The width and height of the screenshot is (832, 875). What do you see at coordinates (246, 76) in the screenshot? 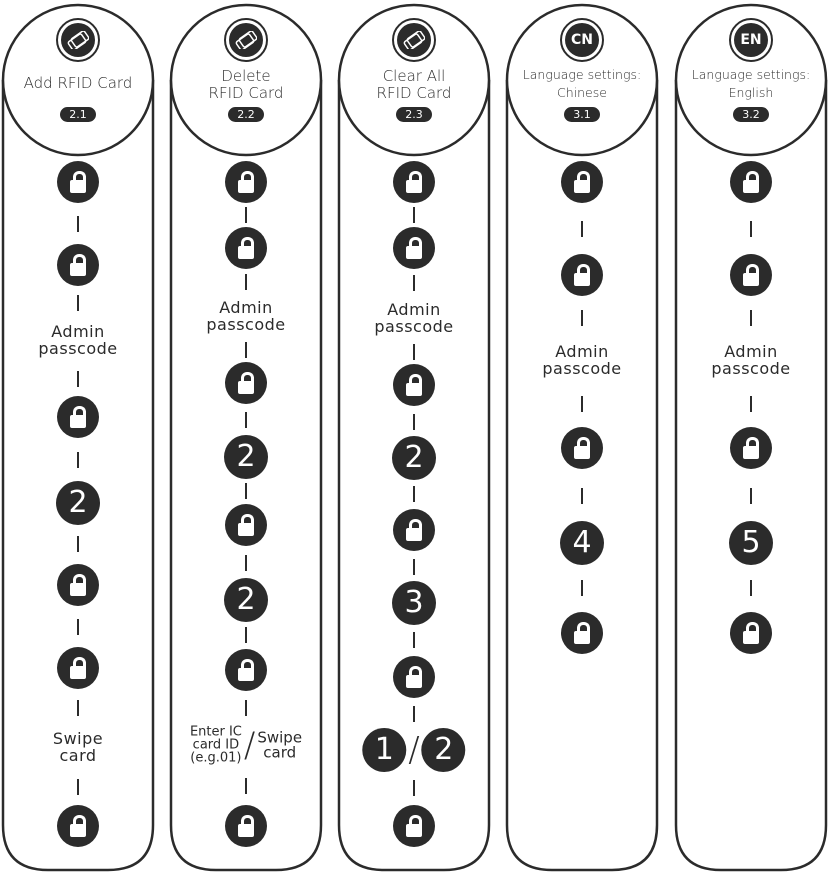
I see `title-line: Delete` at bounding box center [246, 76].